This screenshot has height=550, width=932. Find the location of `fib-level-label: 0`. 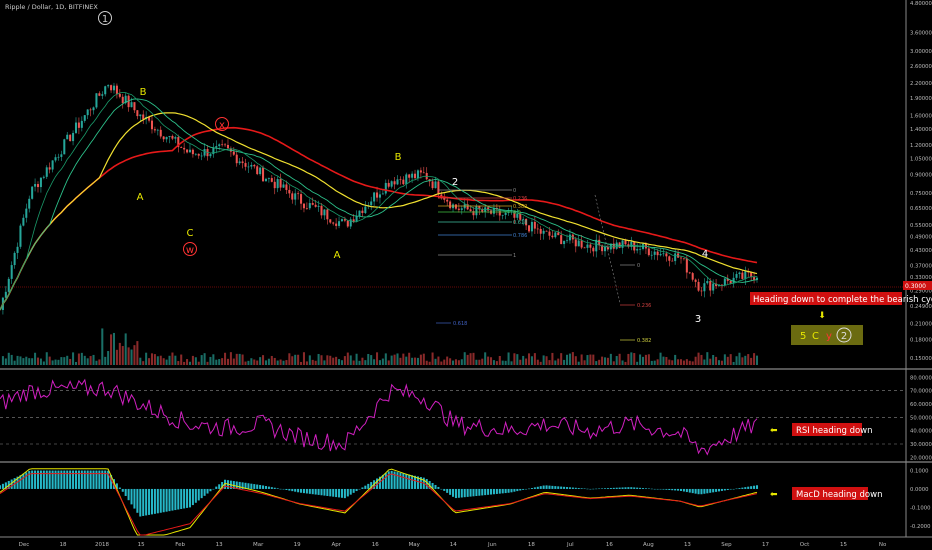

fib-level-label: 0 is located at coordinates (514, 191).